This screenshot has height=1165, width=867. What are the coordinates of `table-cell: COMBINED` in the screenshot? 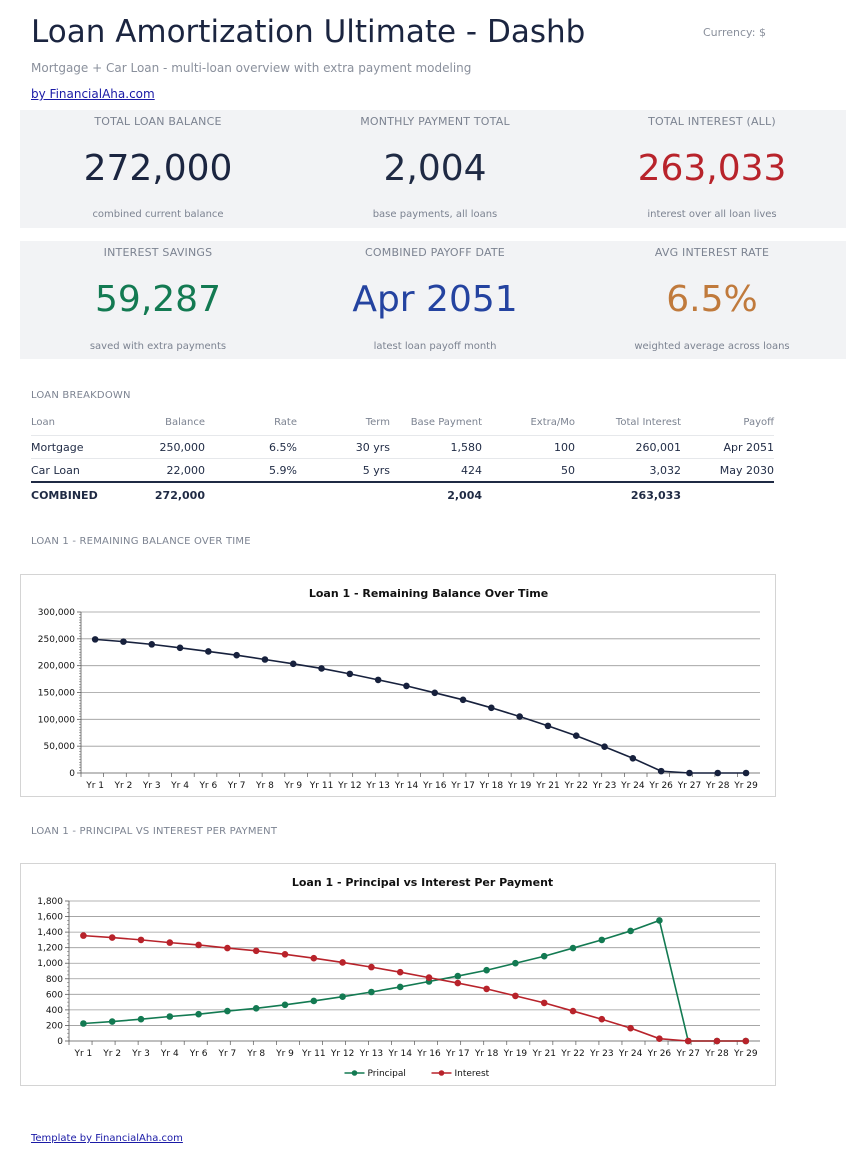 It's located at (76, 494).